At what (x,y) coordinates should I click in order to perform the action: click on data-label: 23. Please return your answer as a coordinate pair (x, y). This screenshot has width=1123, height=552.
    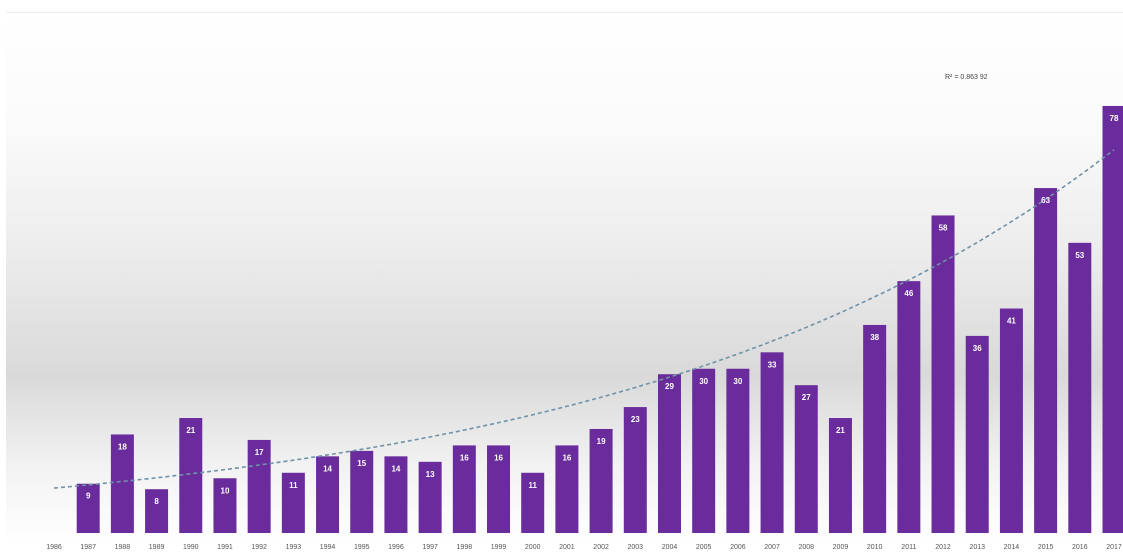
    Looking at the image, I should click on (635, 419).